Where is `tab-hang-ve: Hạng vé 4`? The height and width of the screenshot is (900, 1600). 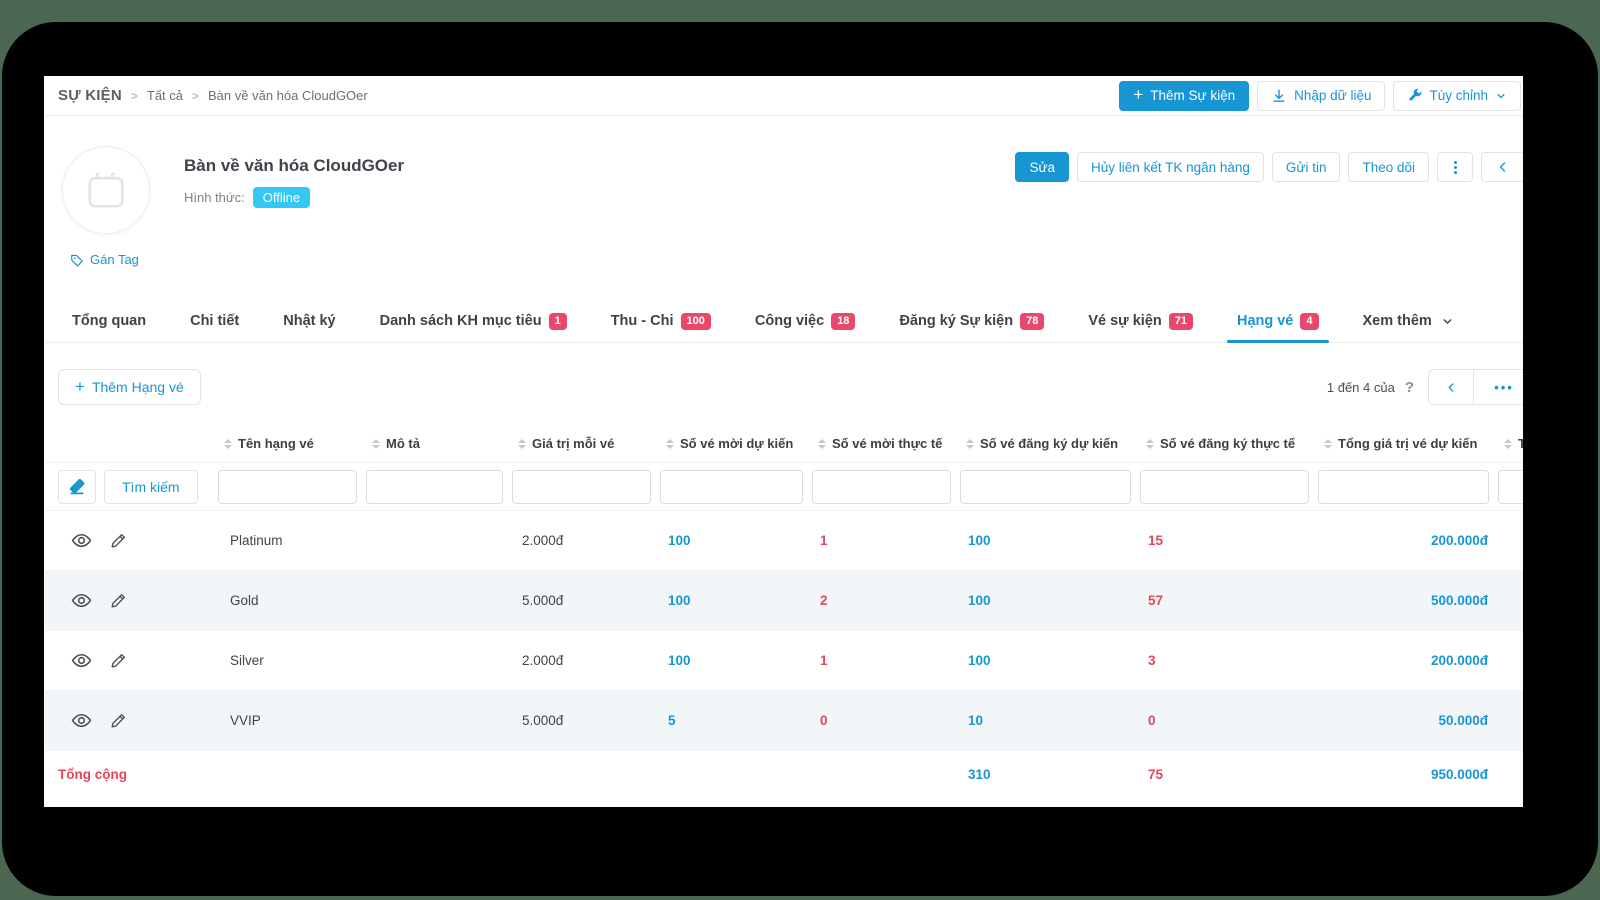 tab-hang-ve: Hạng vé 4 is located at coordinates (1278, 321).